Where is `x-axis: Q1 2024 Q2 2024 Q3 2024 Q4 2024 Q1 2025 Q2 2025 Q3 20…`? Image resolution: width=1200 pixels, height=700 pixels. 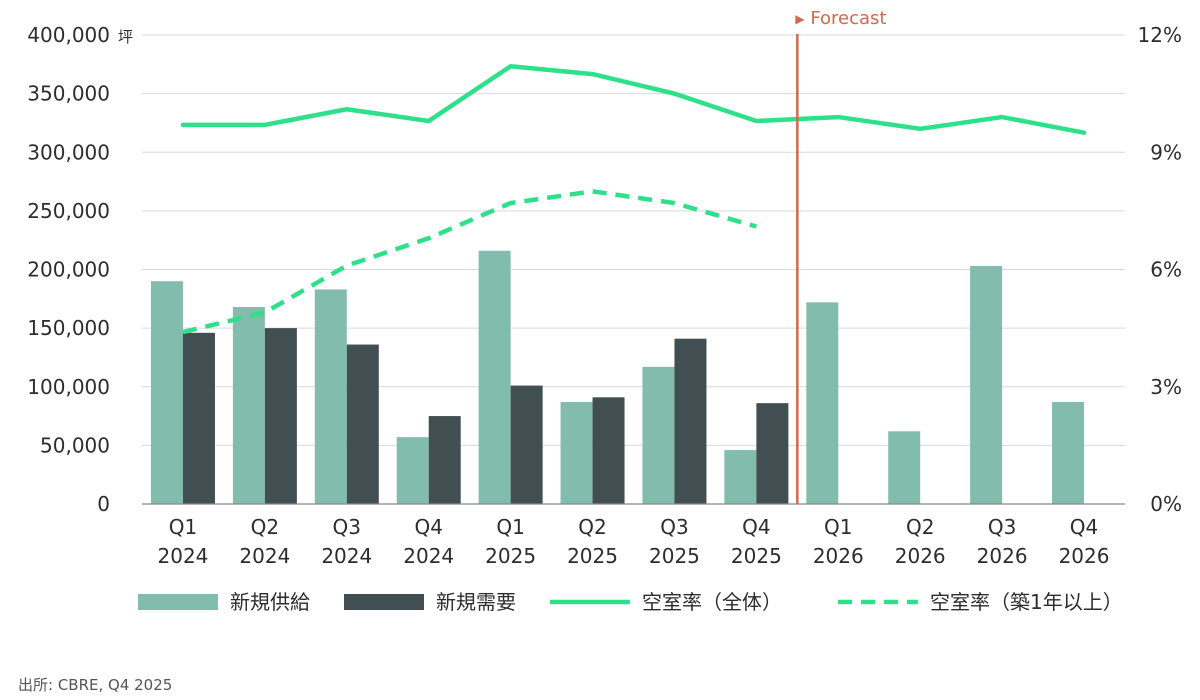 x-axis: Q1 2024 Q2 2024 Q3 2024 Q4 2024 Q1 2025 Q2 2025 Q3 20… is located at coordinates (634, 541).